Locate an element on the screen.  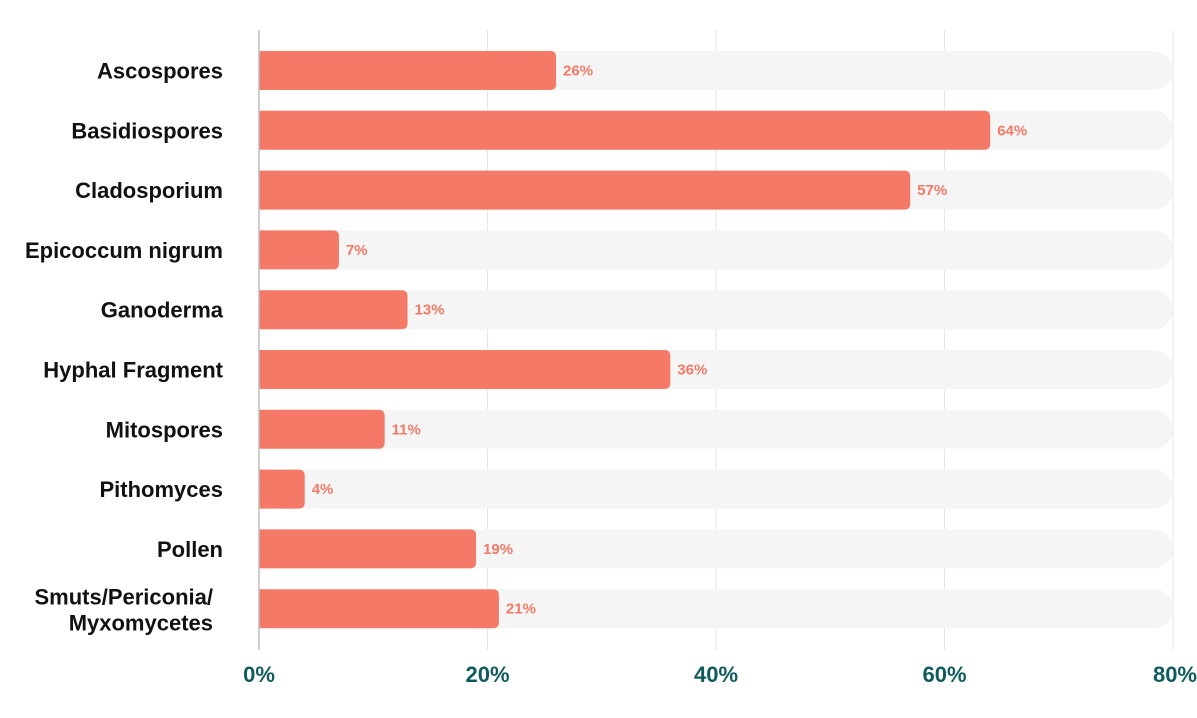
category-label: Epicoccum nigrum is located at coordinates (124, 250).